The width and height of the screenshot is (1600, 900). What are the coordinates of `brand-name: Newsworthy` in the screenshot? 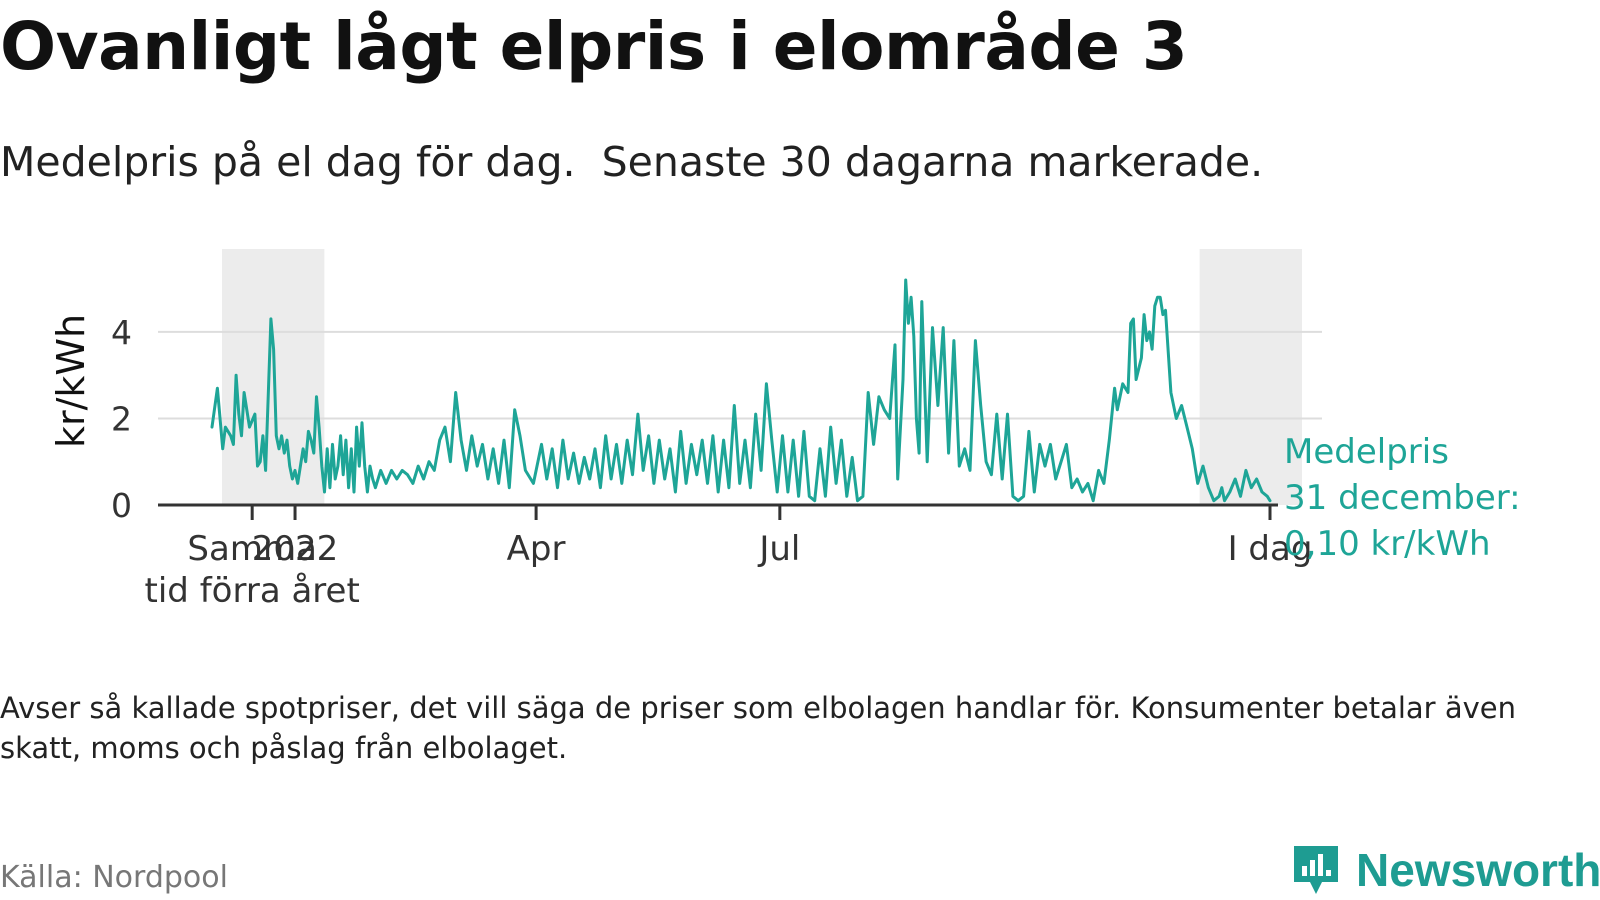 It's located at (1478, 870).